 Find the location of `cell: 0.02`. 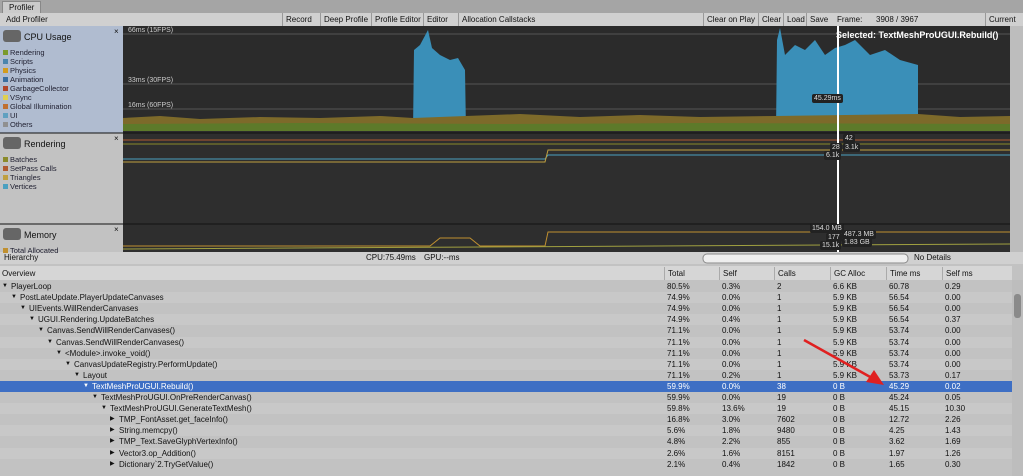

cell: 0.02 is located at coordinates (953, 386).